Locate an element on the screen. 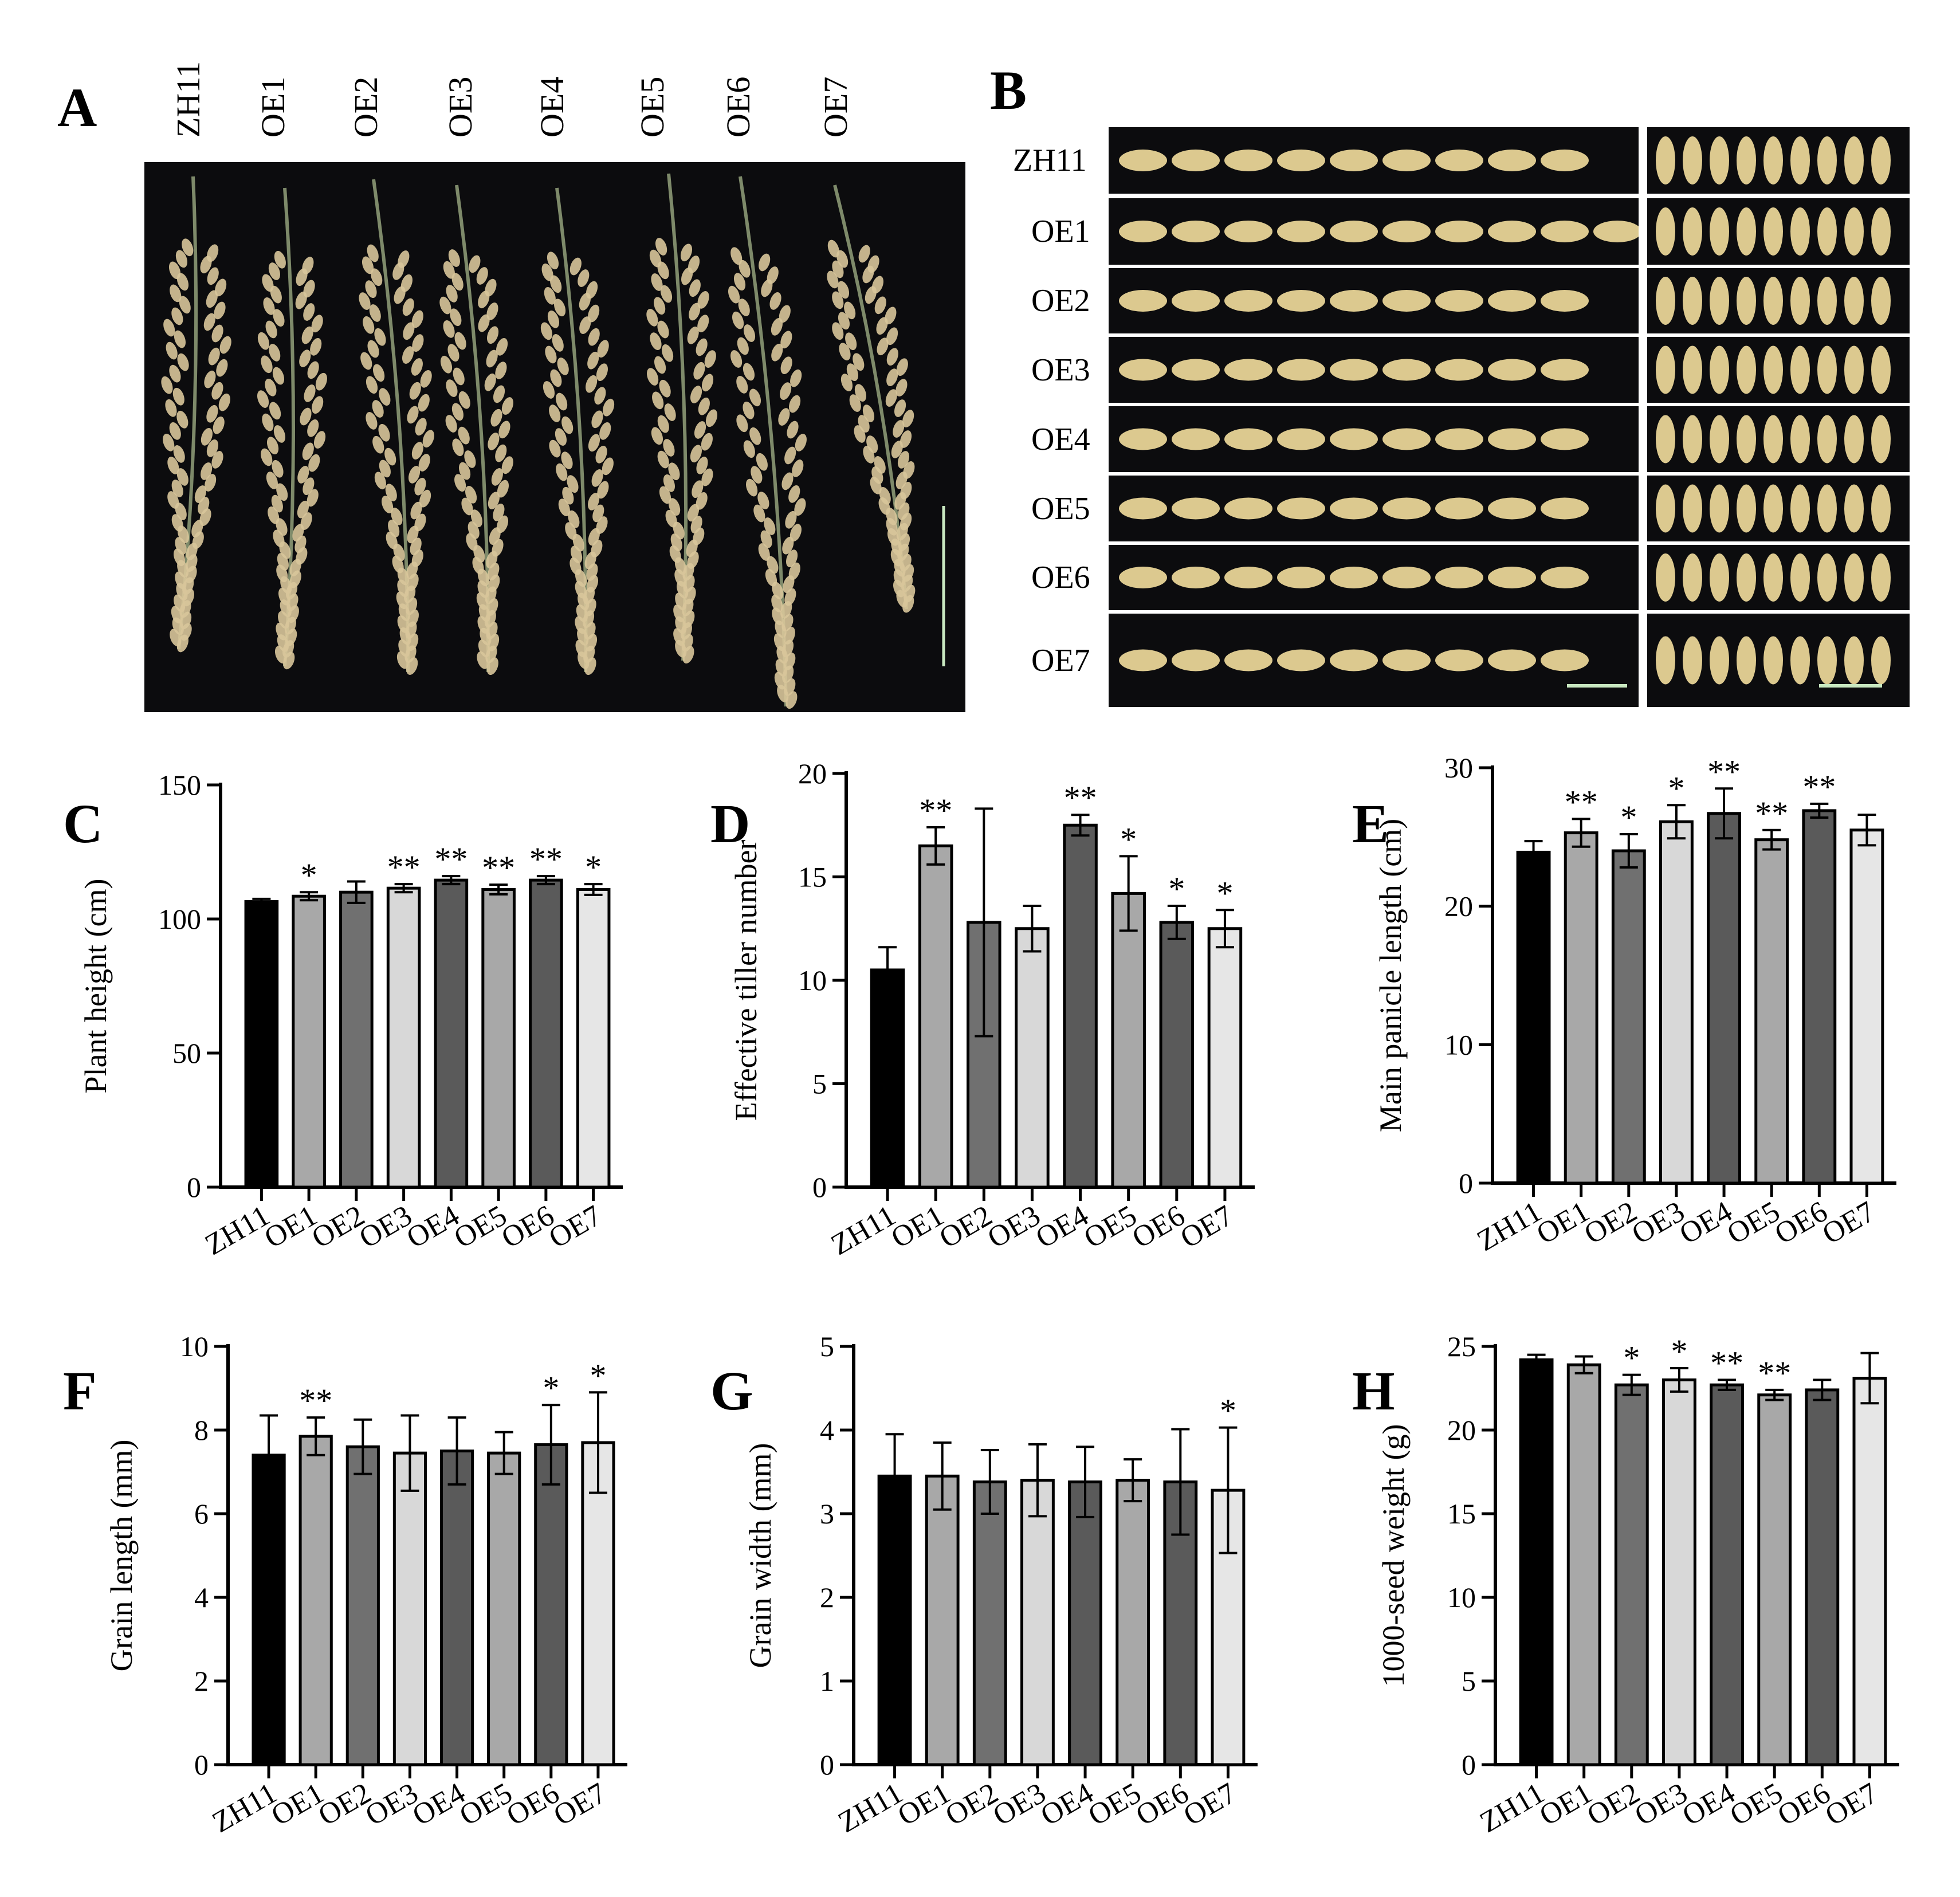 This screenshot has height=1897, width=1960. y-tick-label: 8 is located at coordinates (201, 1430).